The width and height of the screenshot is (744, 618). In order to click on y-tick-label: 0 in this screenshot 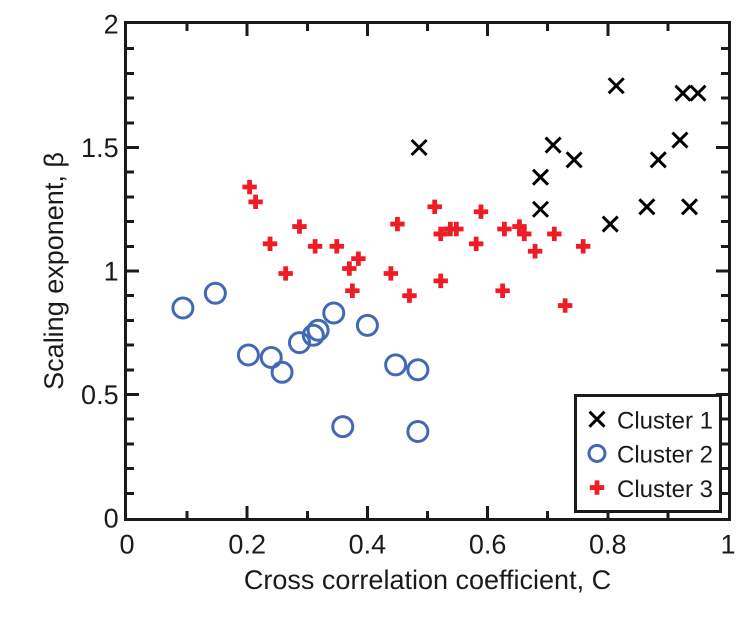, I will do `click(111, 518)`.